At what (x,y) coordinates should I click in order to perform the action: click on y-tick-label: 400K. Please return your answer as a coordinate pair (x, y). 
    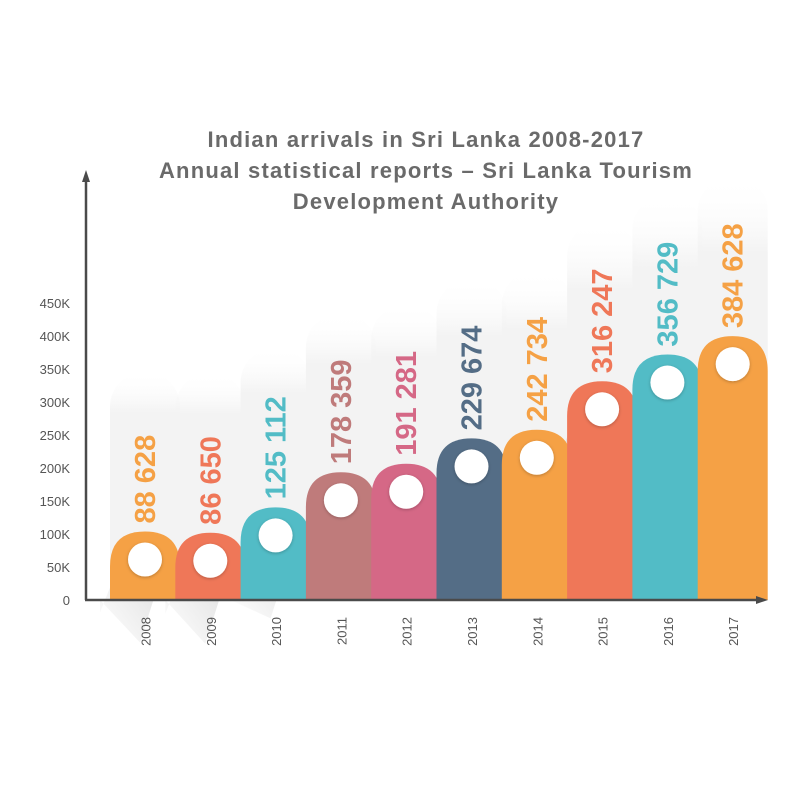
    Looking at the image, I should click on (55, 336).